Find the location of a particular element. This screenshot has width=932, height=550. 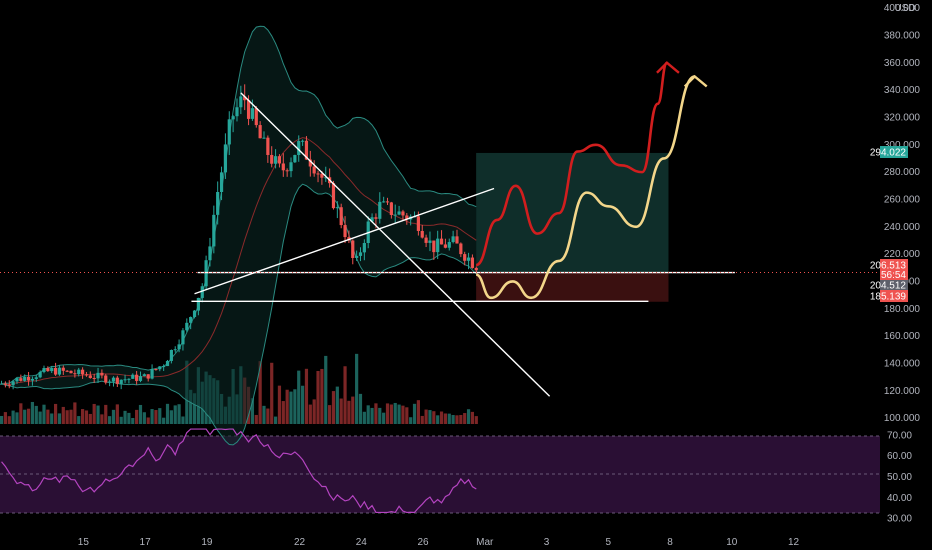

time-axis-tick: 19 is located at coordinates (207, 542).